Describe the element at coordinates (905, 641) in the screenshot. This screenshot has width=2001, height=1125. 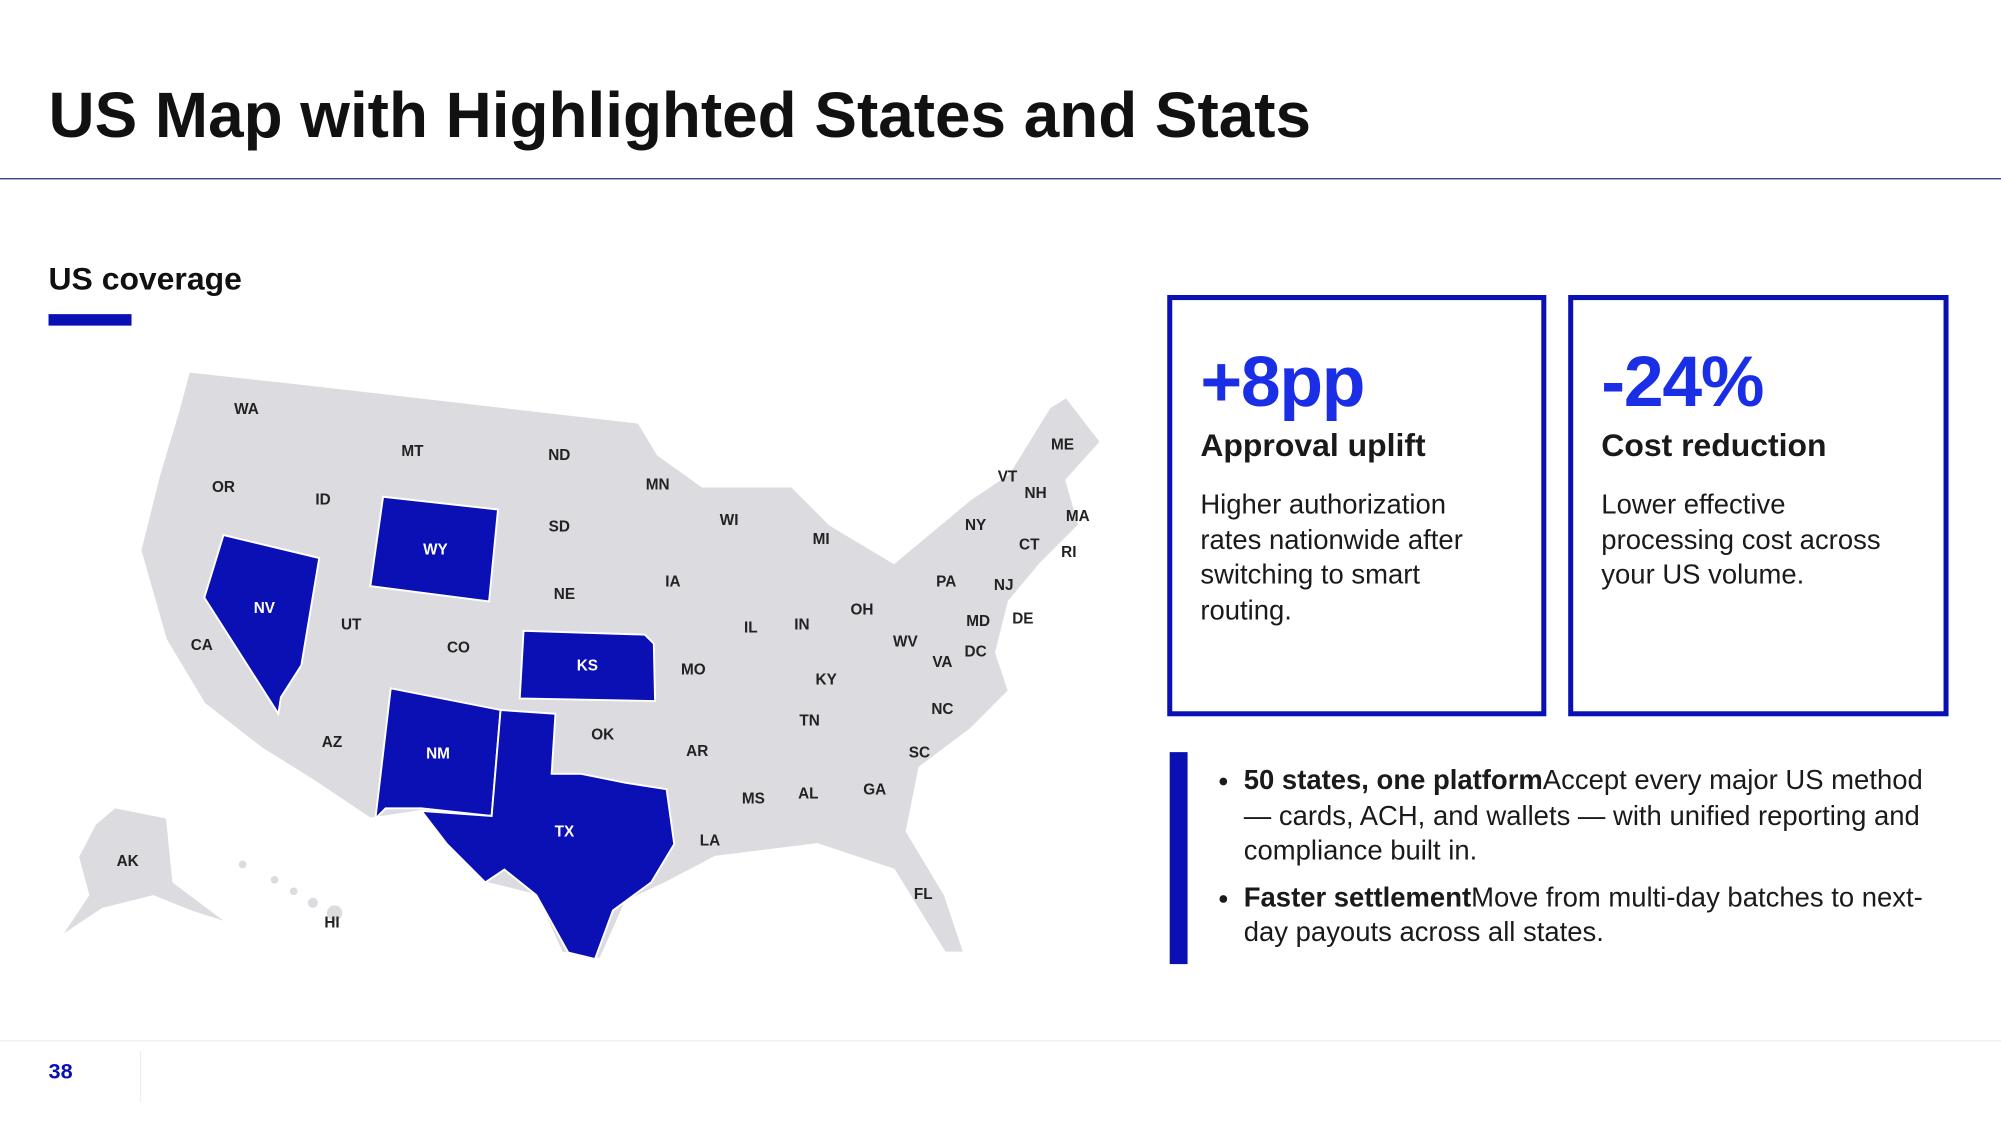
I see `state-label: WV` at that location.